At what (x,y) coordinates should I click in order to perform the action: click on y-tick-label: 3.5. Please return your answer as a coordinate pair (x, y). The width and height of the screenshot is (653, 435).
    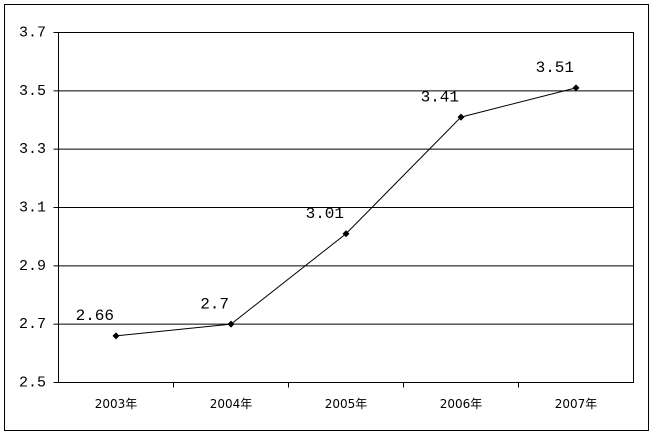
    Looking at the image, I should click on (32, 91).